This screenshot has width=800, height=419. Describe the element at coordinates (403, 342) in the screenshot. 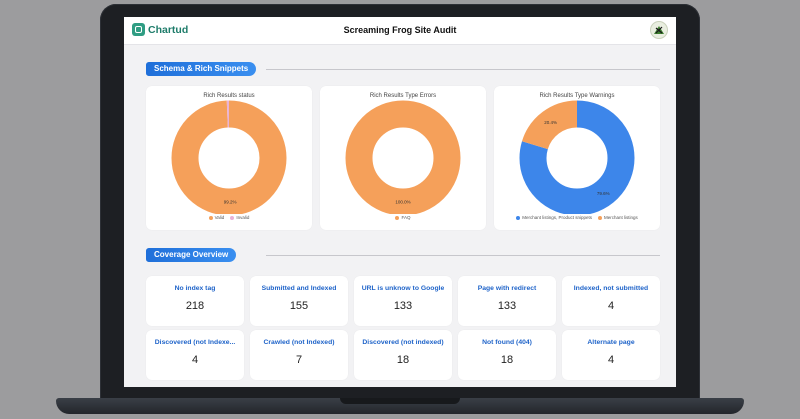

I see `stat-label: Discovered (not indexed)` at that location.